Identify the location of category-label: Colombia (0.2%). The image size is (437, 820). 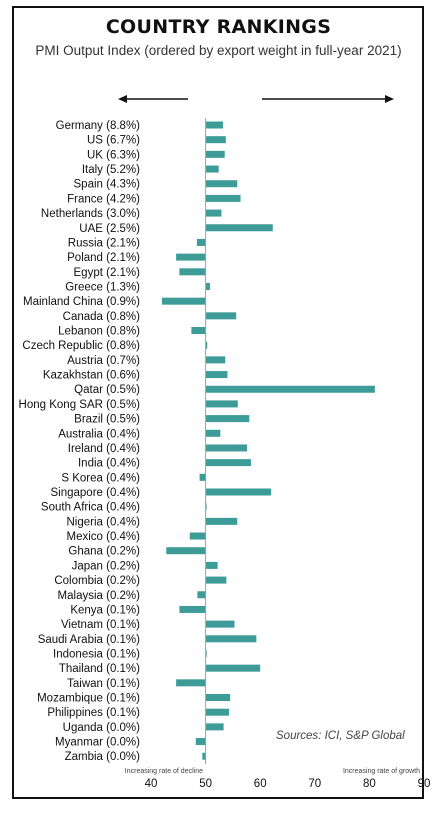
(97, 581).